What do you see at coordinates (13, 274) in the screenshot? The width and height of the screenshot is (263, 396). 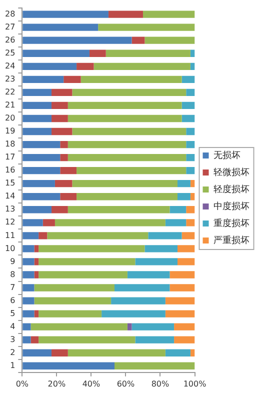 I see `y-tick-label: 8` at bounding box center [13, 274].